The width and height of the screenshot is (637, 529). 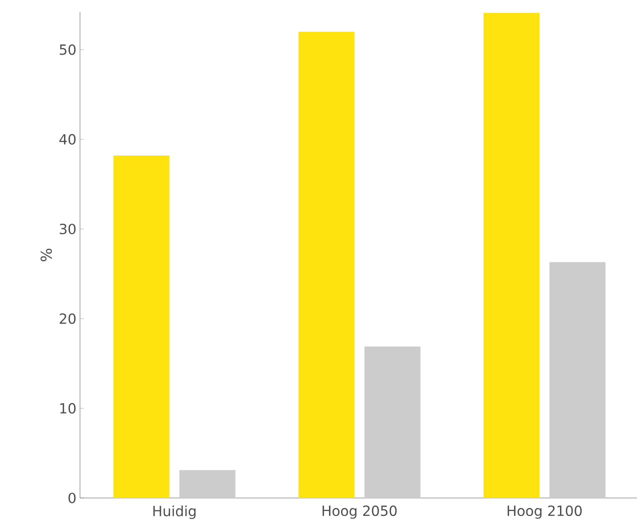 I want to click on y-tick-label: 10, so click(x=68, y=408).